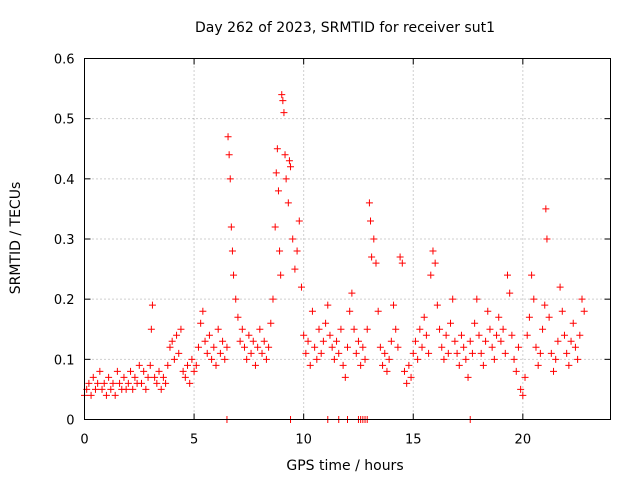 This screenshot has height=480, width=640. Describe the element at coordinates (64, 60) in the screenshot. I see `y-tick-label: 0.6` at that location.